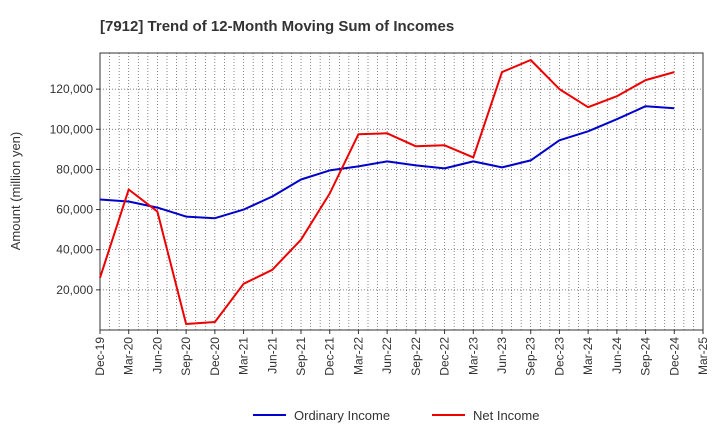 This screenshot has width=720, height=445. Describe the element at coordinates (74, 290) in the screenshot. I see `y-tick-label: 20,000` at that location.